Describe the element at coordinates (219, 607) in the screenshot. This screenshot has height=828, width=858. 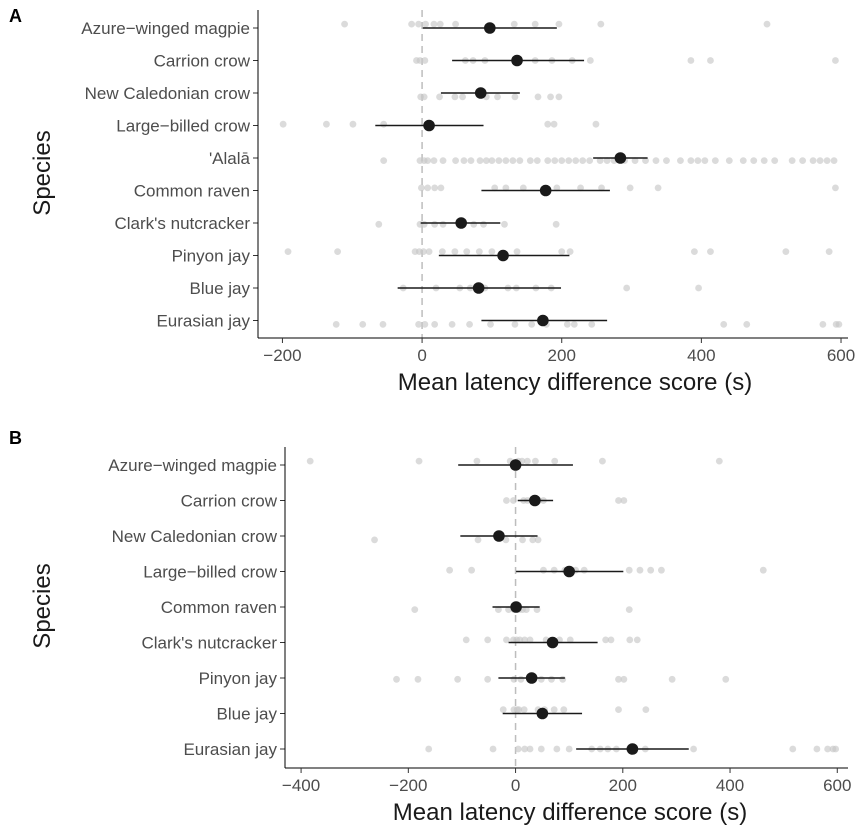
I see `panel-b-y-tick-label: Common raven` at that location.